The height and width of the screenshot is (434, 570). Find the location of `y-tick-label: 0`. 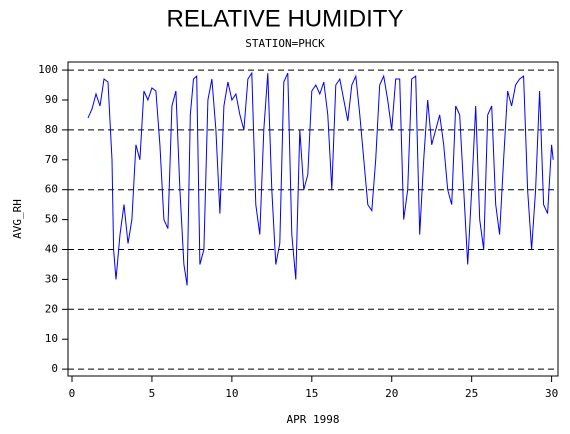

y-tick-label: 0 is located at coordinates (54, 368).